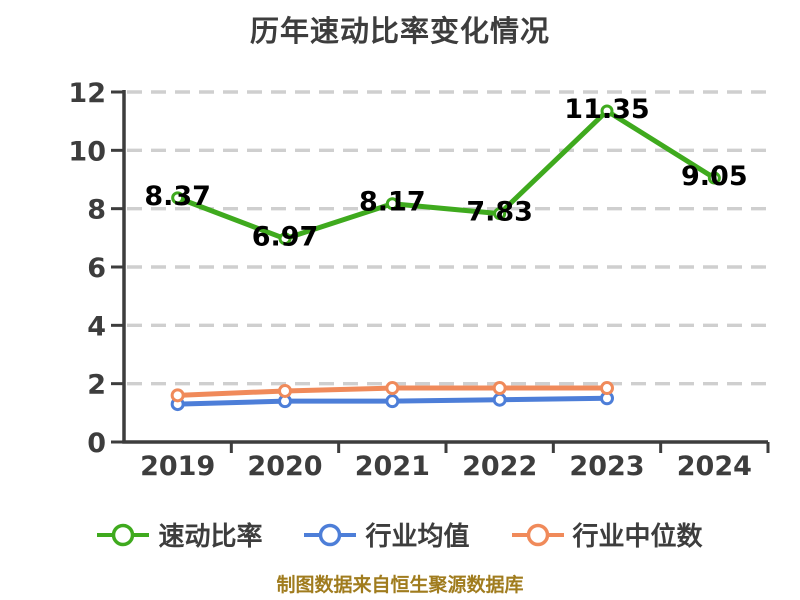 The width and height of the screenshot is (800, 600). I want to click on svg-text: 2, so click(96, 385).